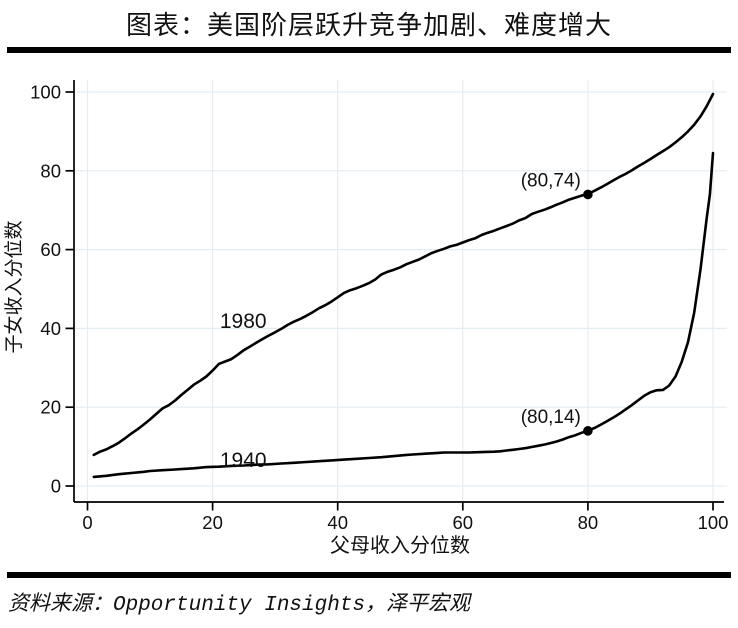 This screenshot has height=628, width=738. Describe the element at coordinates (50, 249) in the screenshot. I see `y-tick-label: 60` at that location.